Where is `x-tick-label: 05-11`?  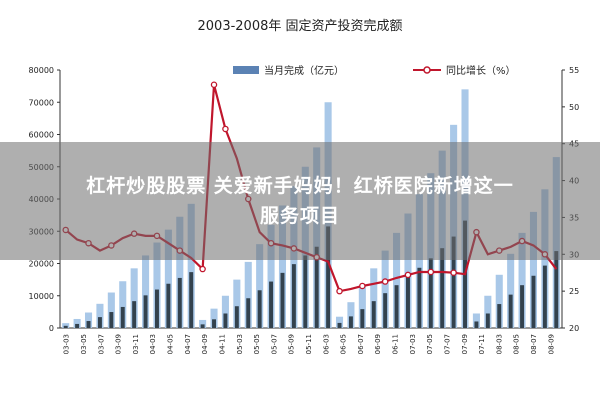
x-tick-label: 05-11 is located at coordinates (309, 344).